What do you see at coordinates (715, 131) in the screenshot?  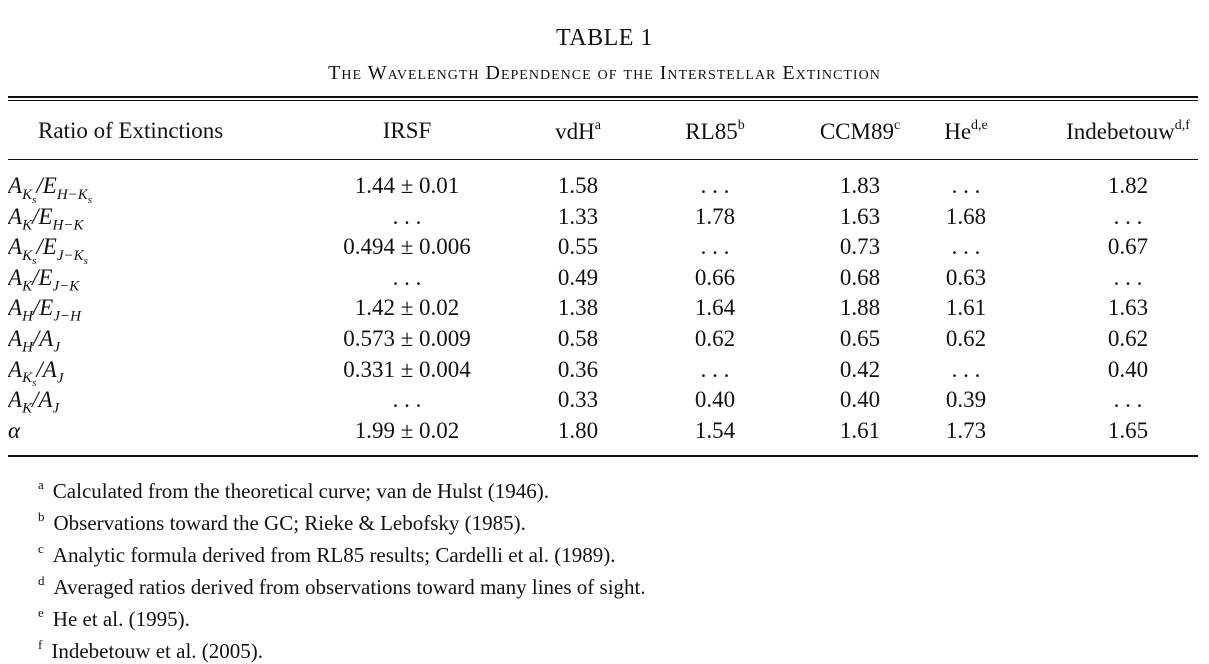 I see `header-rl85: RL85b` at bounding box center [715, 131].